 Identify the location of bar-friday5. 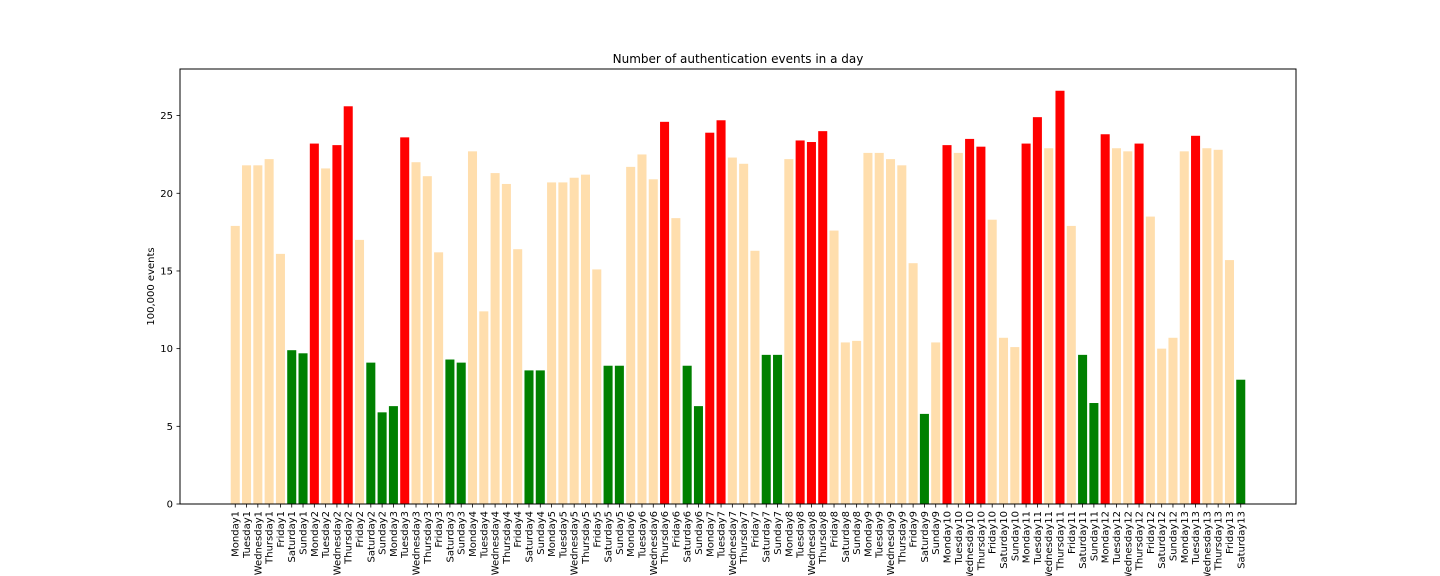
(597, 386).